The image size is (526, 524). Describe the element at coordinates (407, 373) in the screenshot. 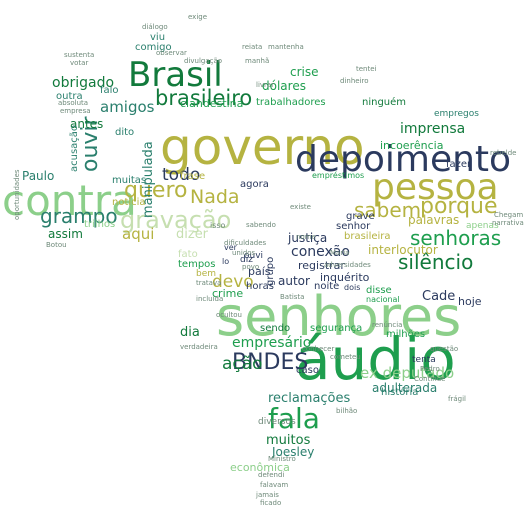

I see `word-ex-deputado: ex deputado` at that location.